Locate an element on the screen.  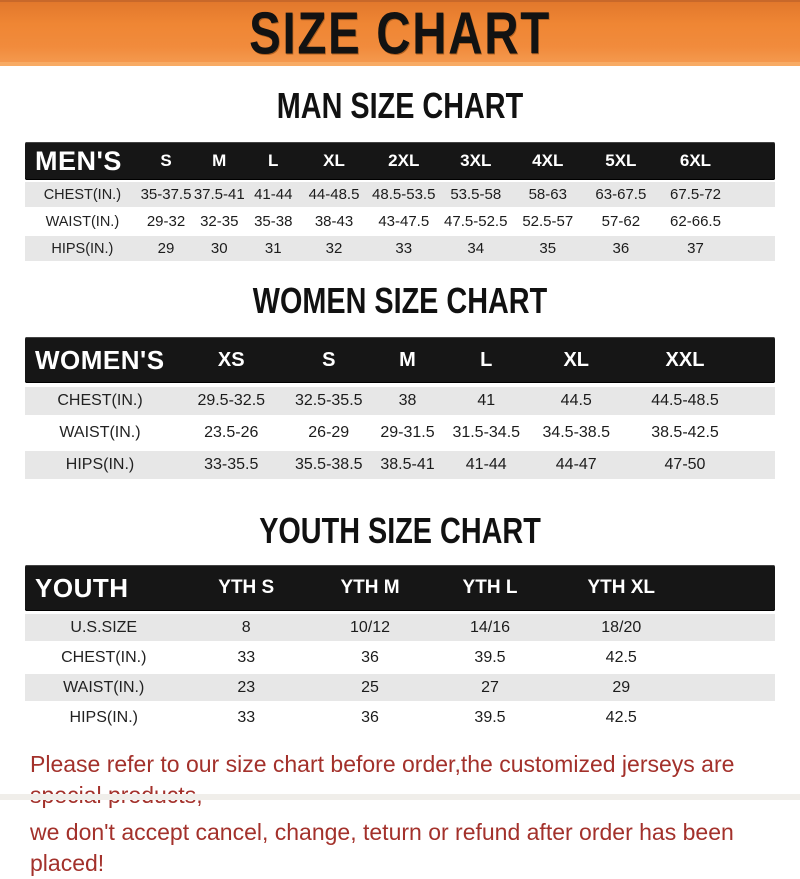
men-section-heading-text: MAN SIZE CHART is located at coordinates (400, 105).